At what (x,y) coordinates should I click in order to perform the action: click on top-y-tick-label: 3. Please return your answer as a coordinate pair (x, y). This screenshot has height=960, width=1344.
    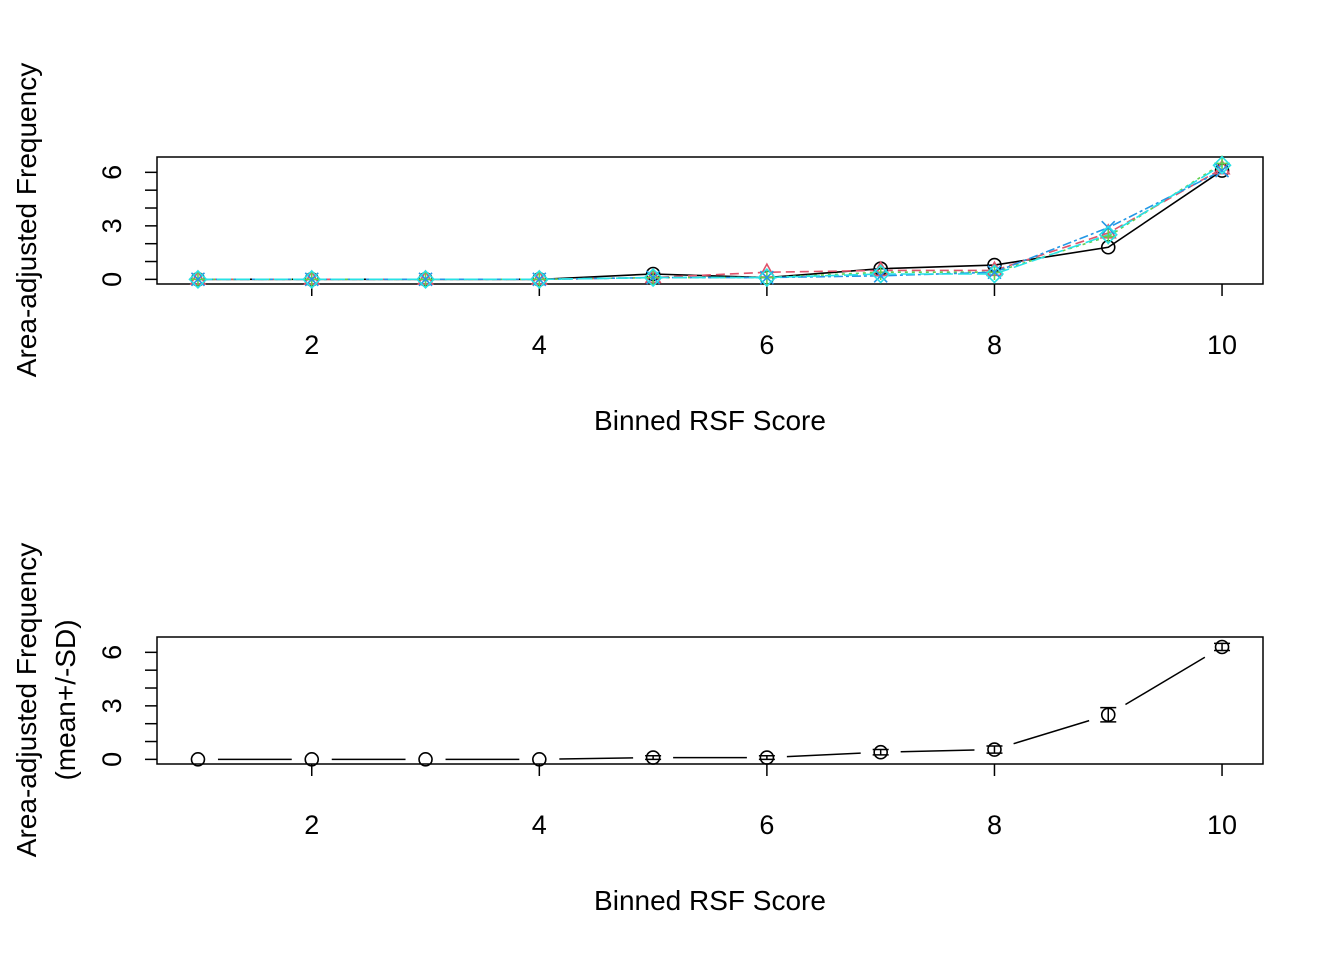
    Looking at the image, I should click on (112, 225).